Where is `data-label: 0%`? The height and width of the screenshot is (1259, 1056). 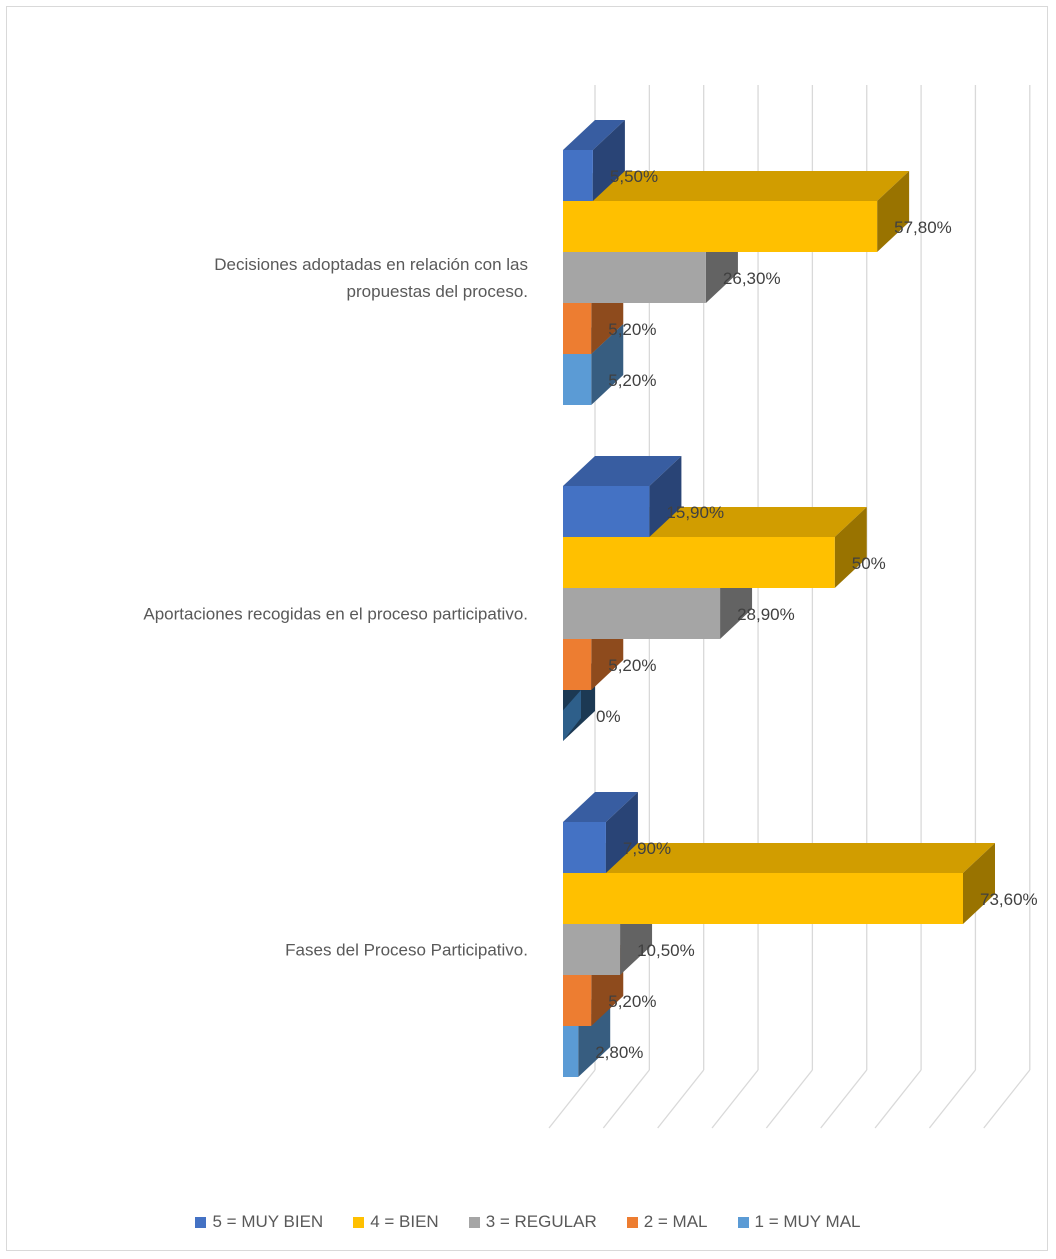 data-label: 0% is located at coordinates (608, 716).